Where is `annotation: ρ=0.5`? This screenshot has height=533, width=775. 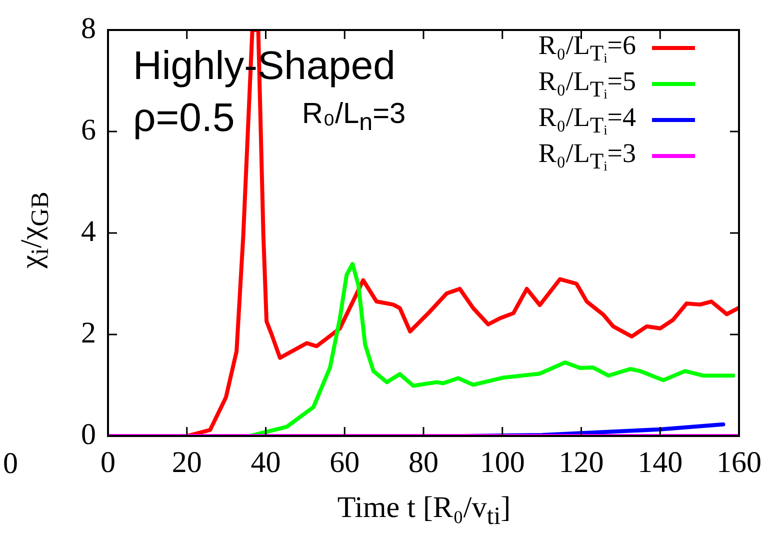 annotation: ρ=0.5 is located at coordinates (184, 118).